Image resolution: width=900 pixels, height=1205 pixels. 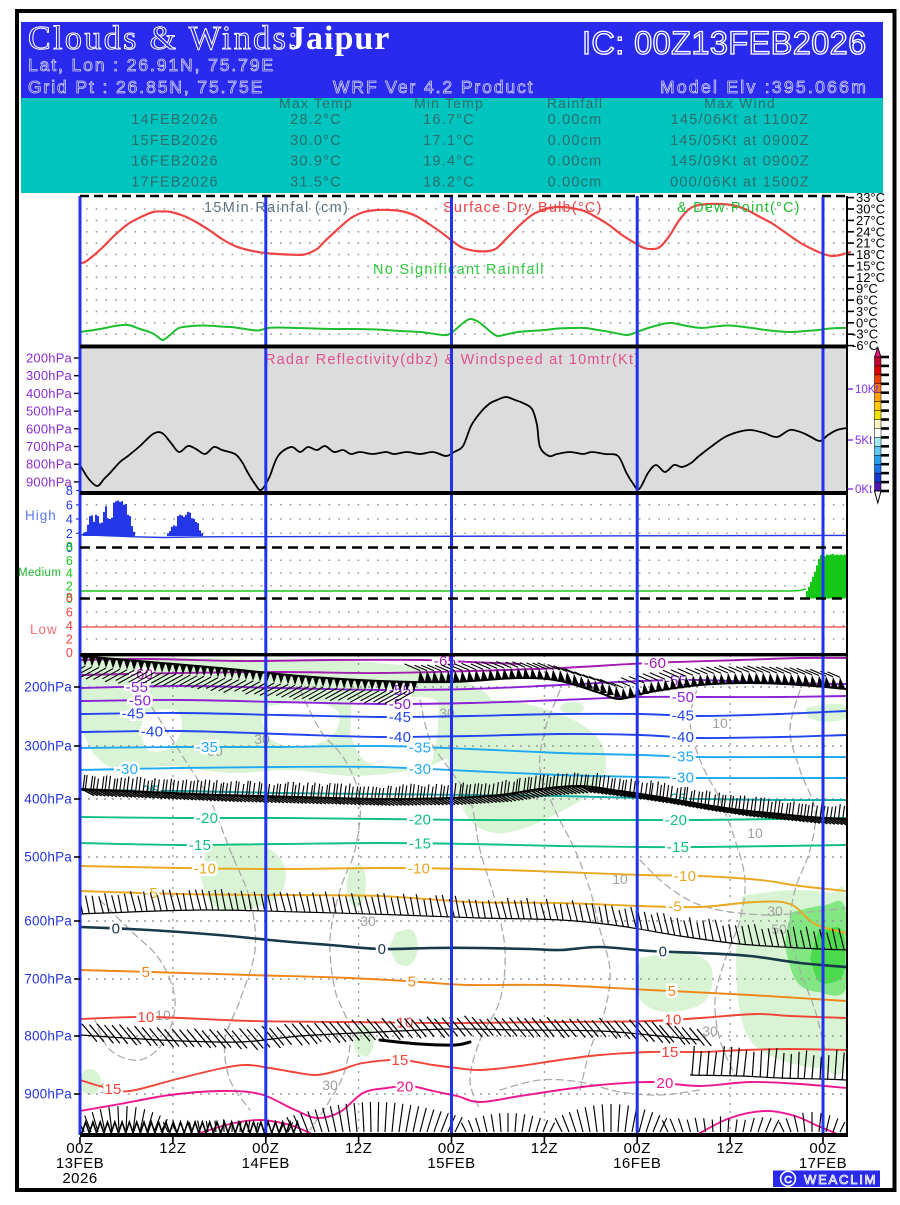 What do you see at coordinates (739, 208) in the screenshot?
I see `svg-text: & Dew Point(°C)` at bounding box center [739, 208].